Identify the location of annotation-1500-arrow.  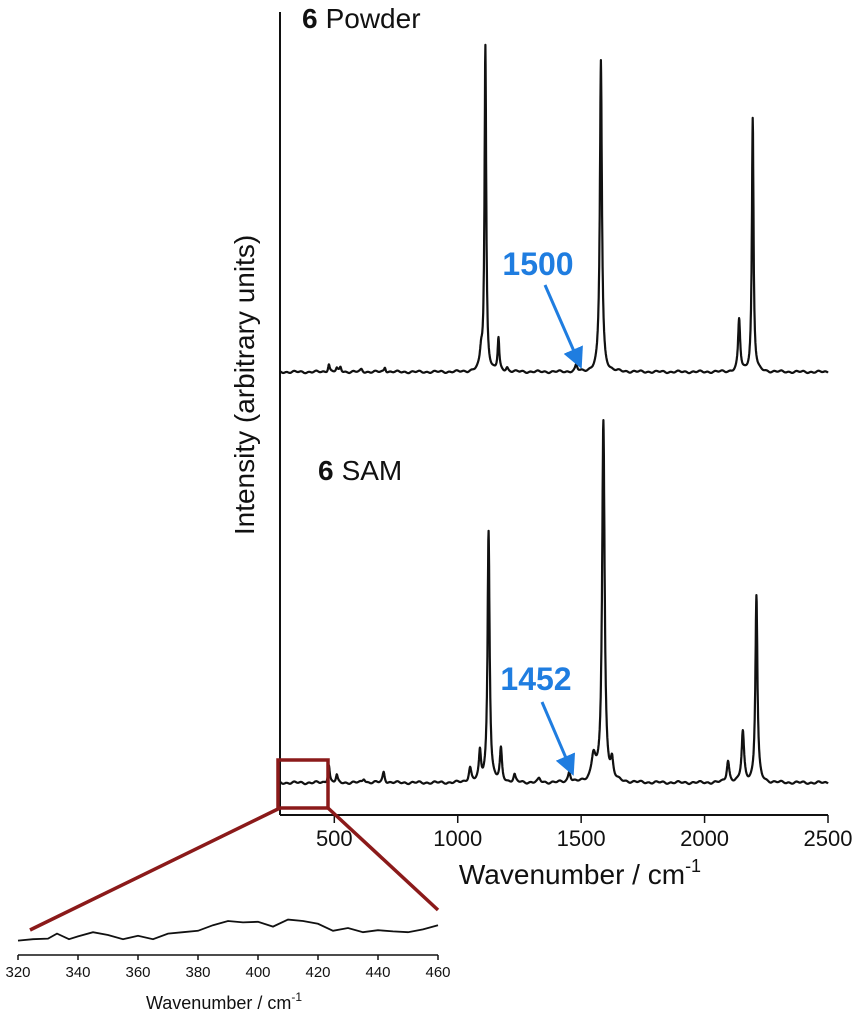
(563, 326).